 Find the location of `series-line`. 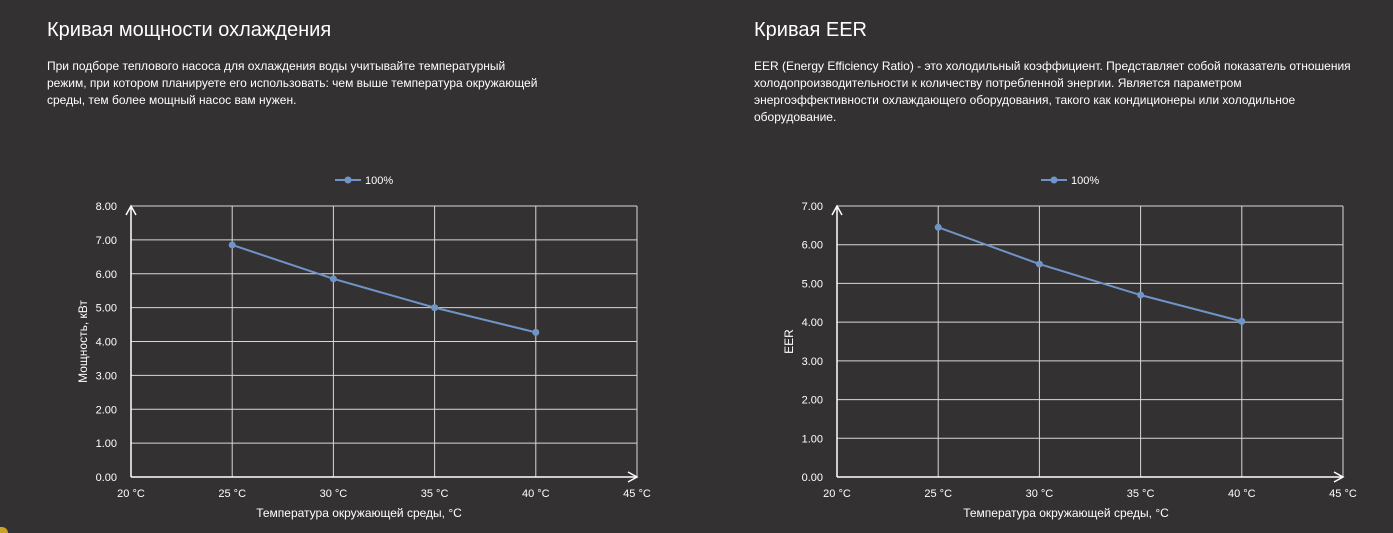

series-line is located at coordinates (384, 289).